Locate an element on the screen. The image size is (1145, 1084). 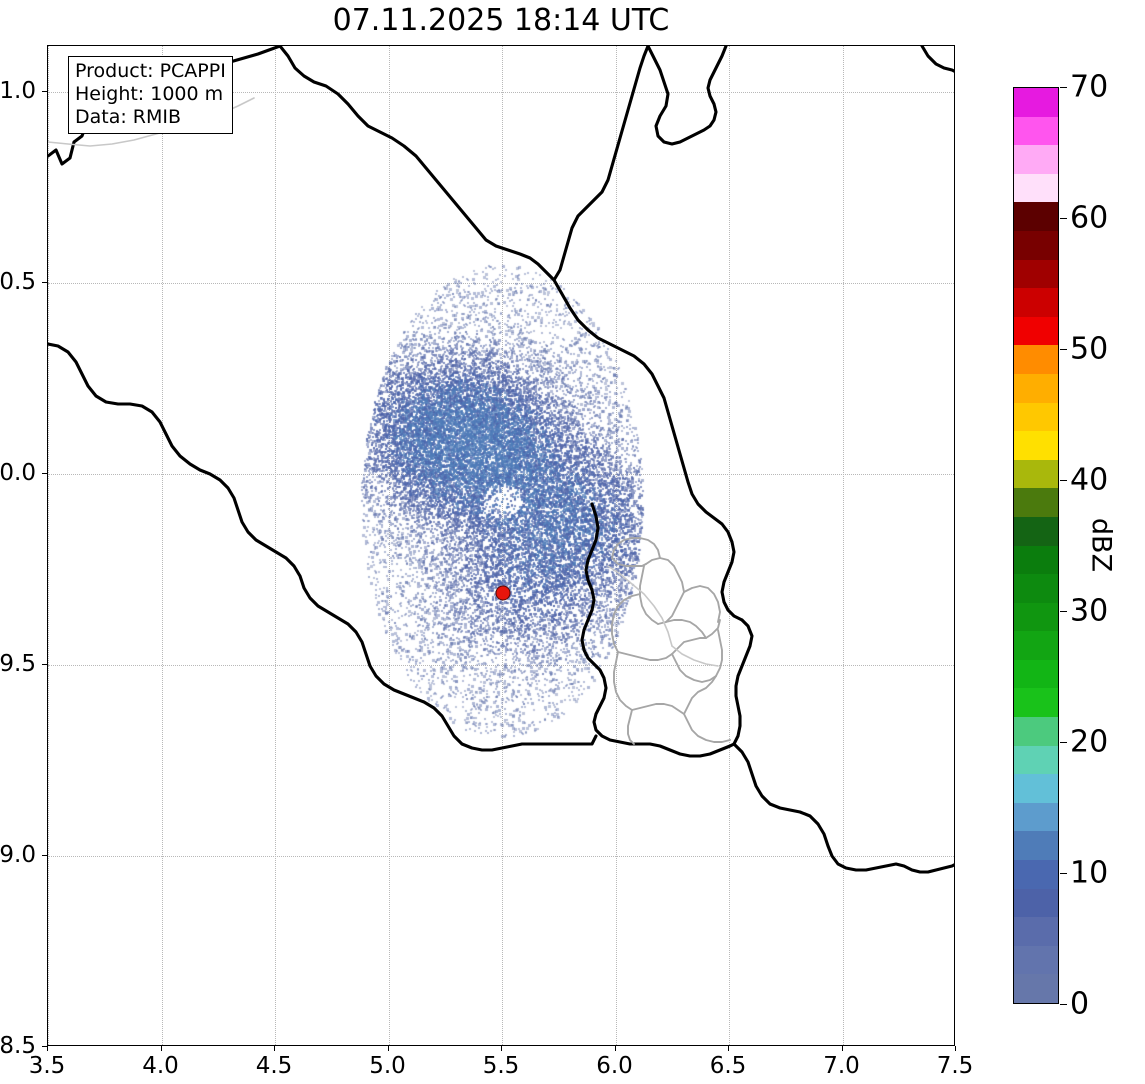
colorbar is located at coordinates (1036, 545).